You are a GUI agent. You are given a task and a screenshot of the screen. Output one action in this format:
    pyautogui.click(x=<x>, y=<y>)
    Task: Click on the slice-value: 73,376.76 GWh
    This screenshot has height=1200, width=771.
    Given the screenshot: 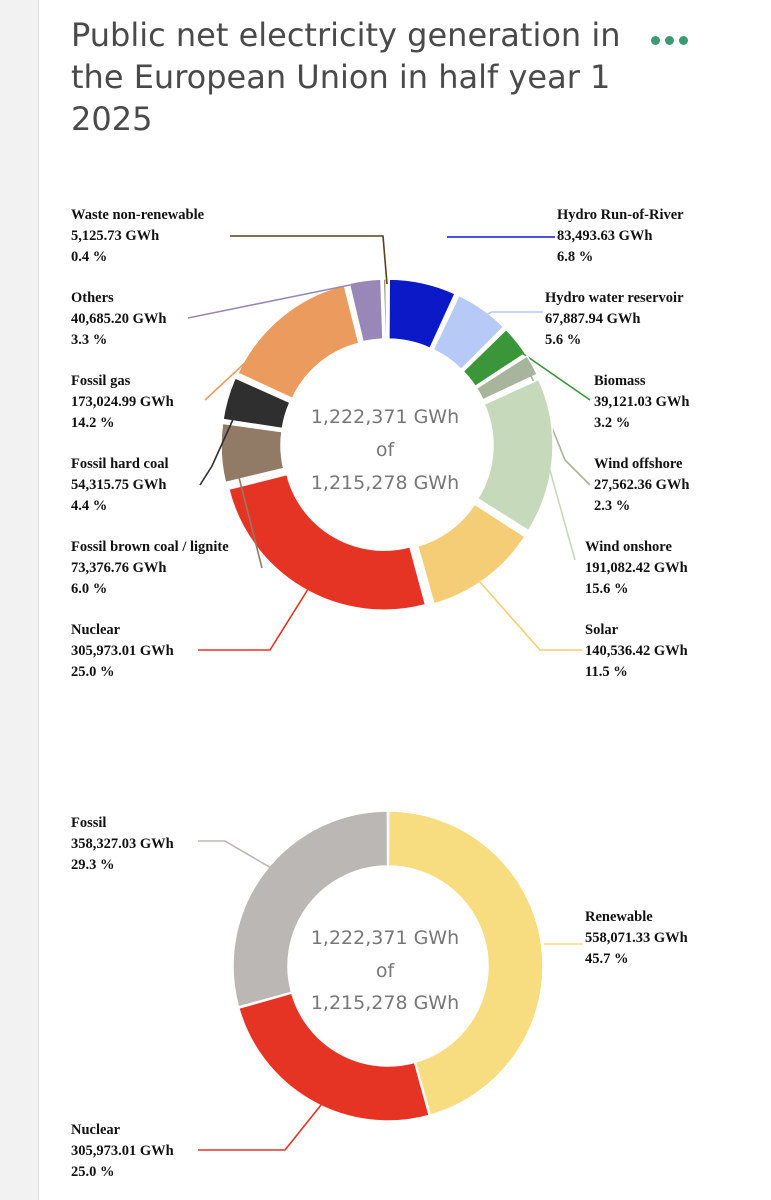 What is the action you would take?
    pyautogui.click(x=118, y=568)
    